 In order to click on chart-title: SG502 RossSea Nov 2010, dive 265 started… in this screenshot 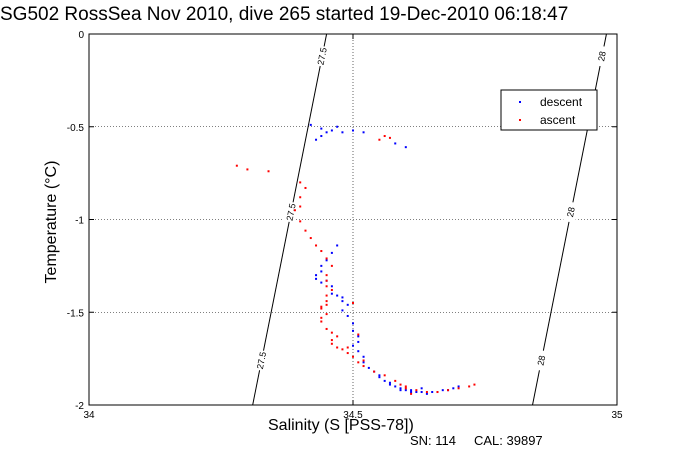, I will do `click(284, 14)`.